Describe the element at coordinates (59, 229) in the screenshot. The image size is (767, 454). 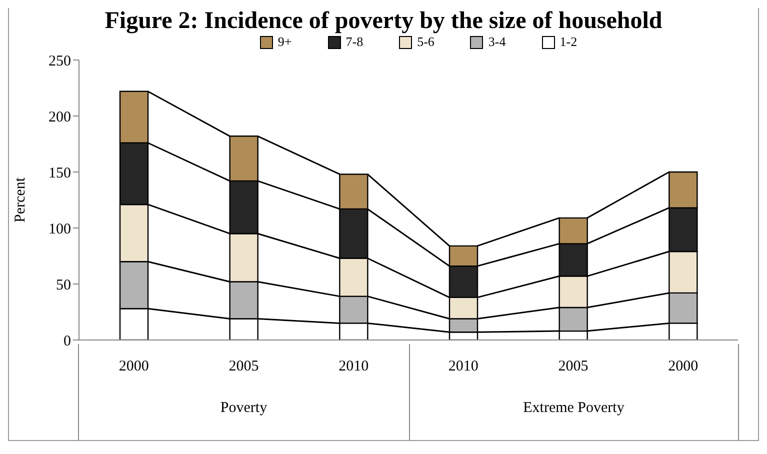
I see `y-tick-label: 100` at that location.